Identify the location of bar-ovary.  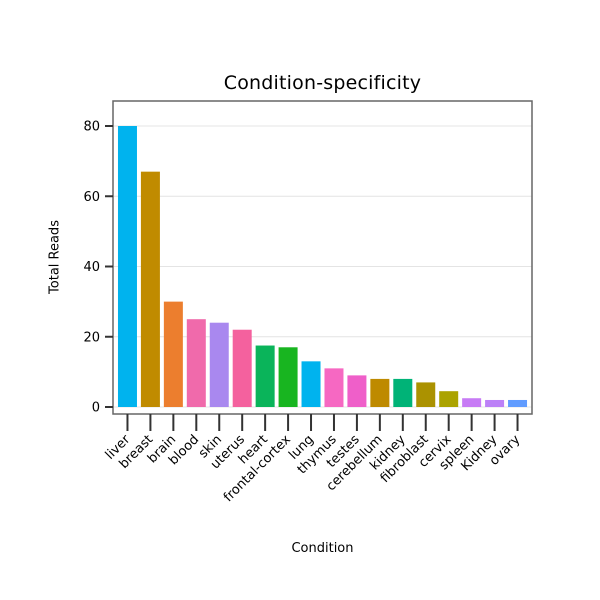
(518, 403).